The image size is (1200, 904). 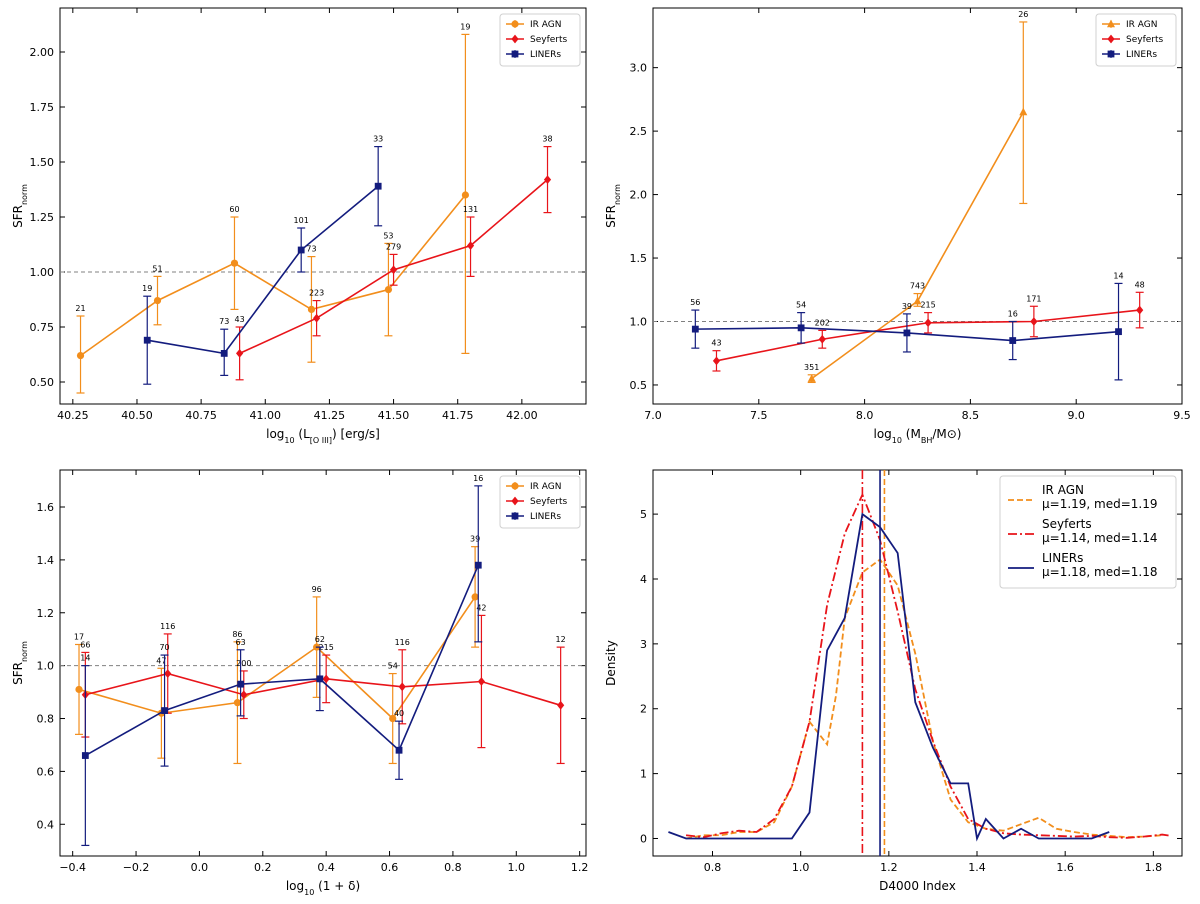 I want to click on series-ir-agn: 17 47 86 96 54 39, so click(x=277, y=650).